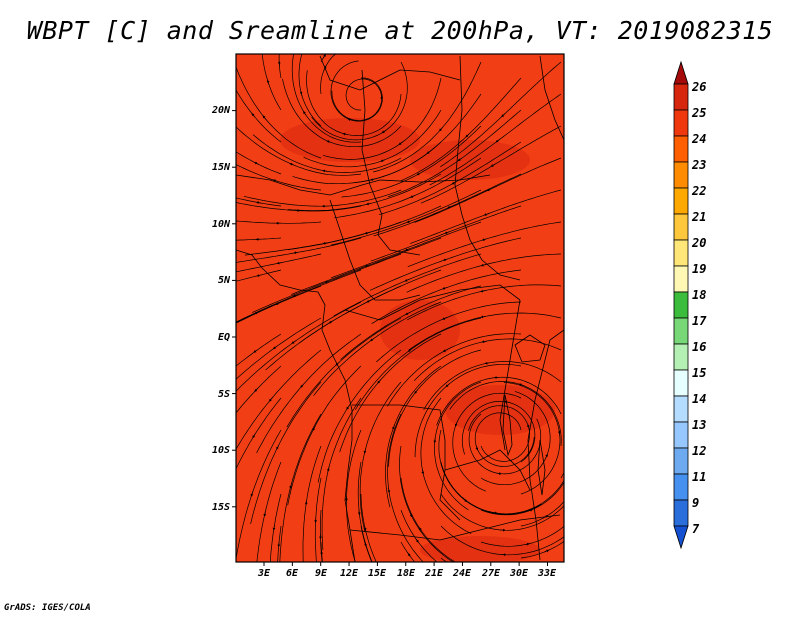  What do you see at coordinates (699, 477) in the screenshot?
I see `colorbar-label-11: 11` at bounding box center [699, 477].